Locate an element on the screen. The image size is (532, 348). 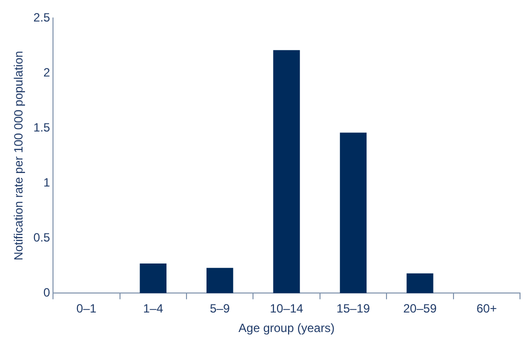
y-tick-label: 1.5 is located at coordinates (41, 127).